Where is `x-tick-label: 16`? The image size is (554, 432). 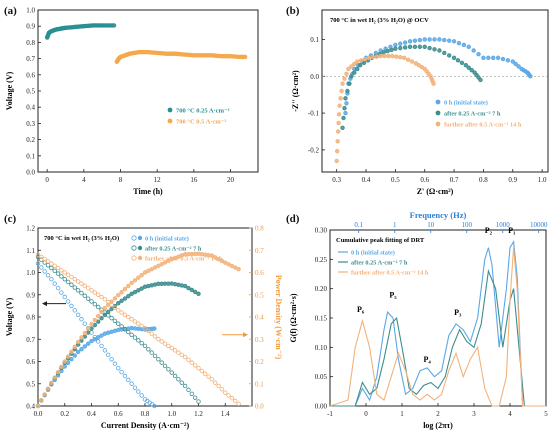 x-tick-label: 16 is located at coordinates (194, 180).